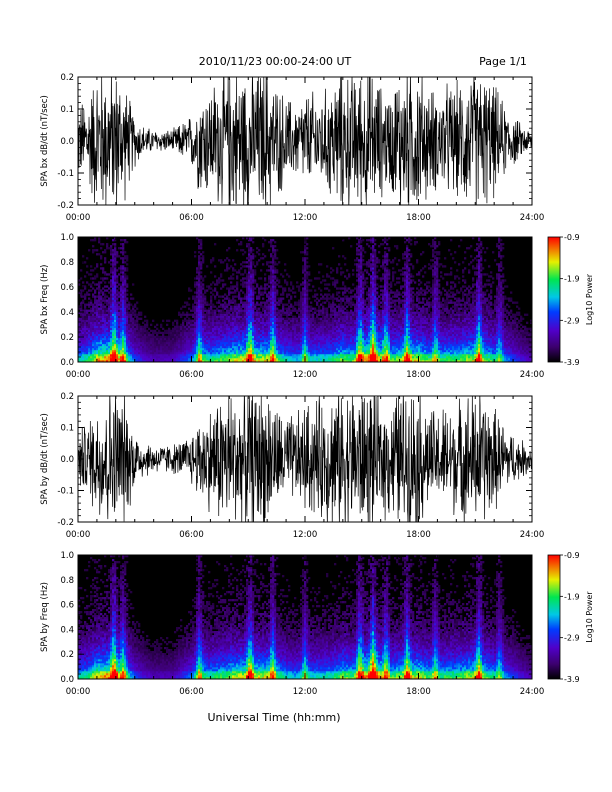  I want to click on panel-3-waveform, so click(305, 459).